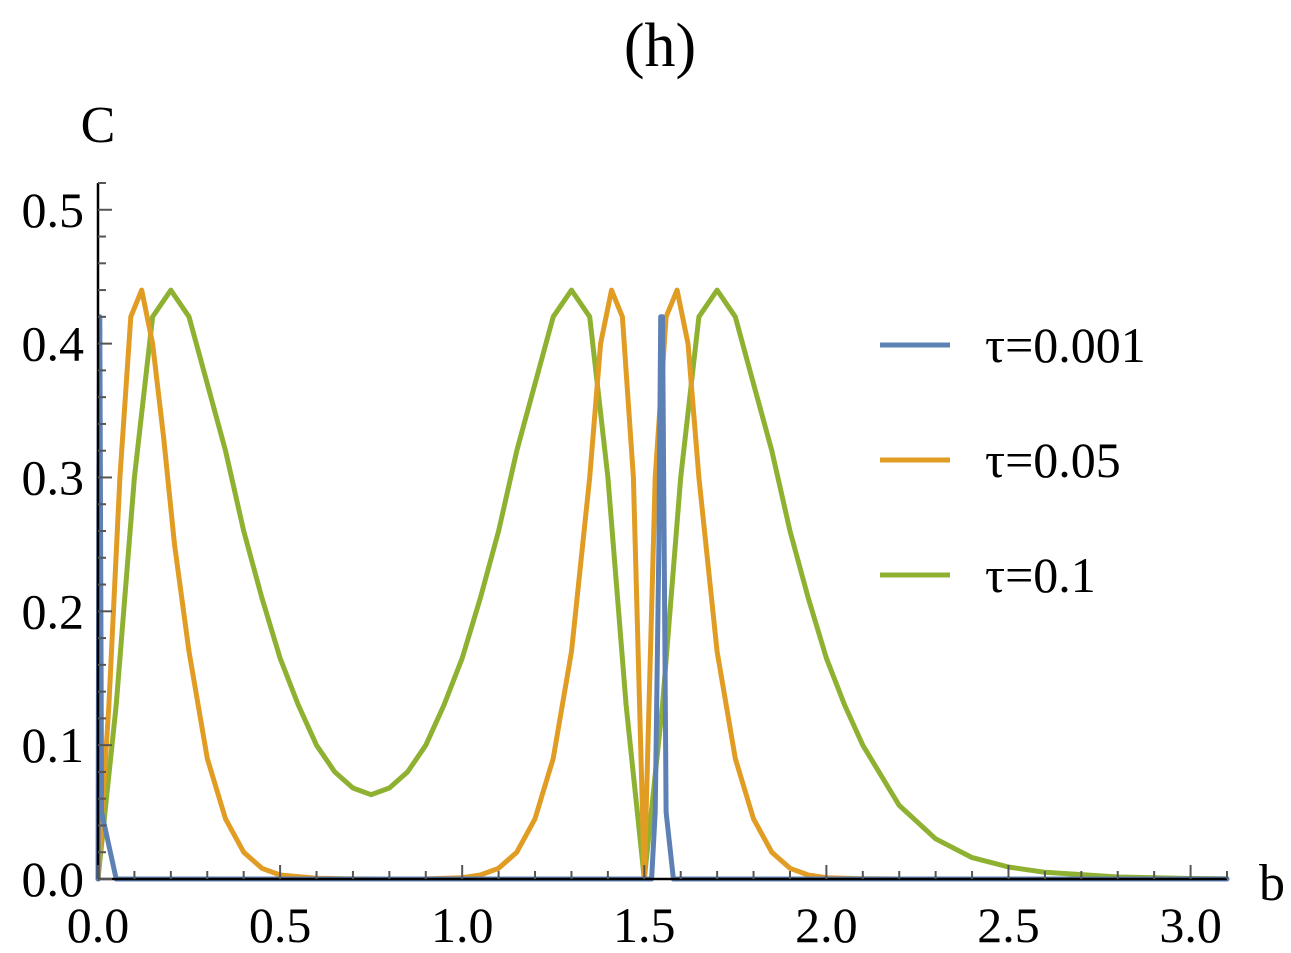 This screenshot has width=1291, height=953. I want to click on x-axis-label: b, so click(1272, 883).